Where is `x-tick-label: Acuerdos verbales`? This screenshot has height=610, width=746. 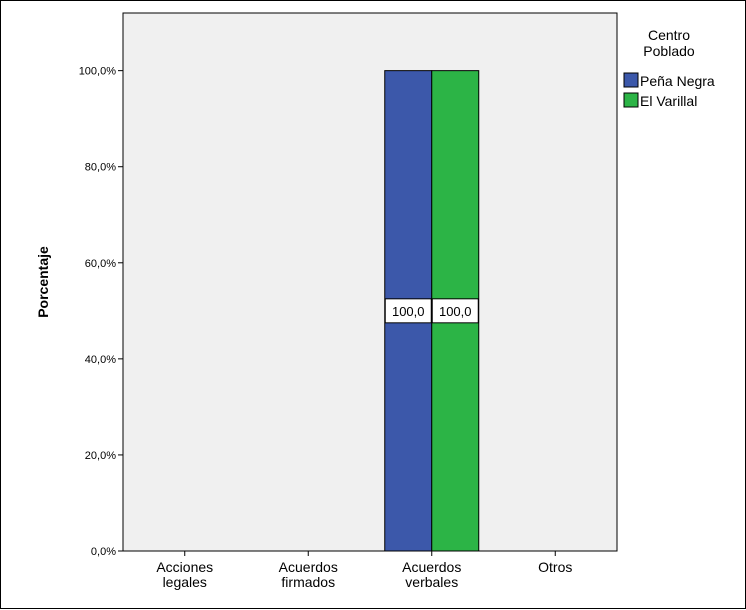
x-tick-label: Acuerdos verbales is located at coordinates (431, 574).